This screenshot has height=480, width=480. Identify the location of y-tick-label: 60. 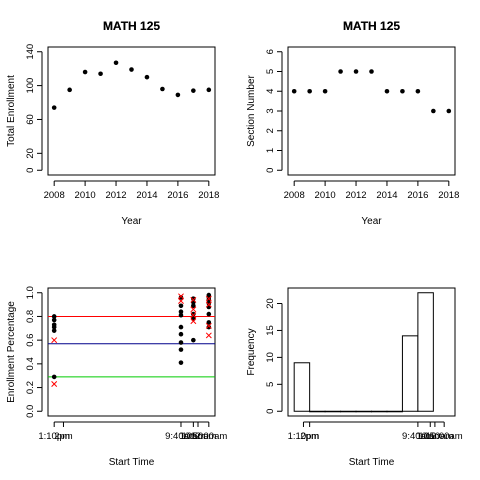
(30, 119).